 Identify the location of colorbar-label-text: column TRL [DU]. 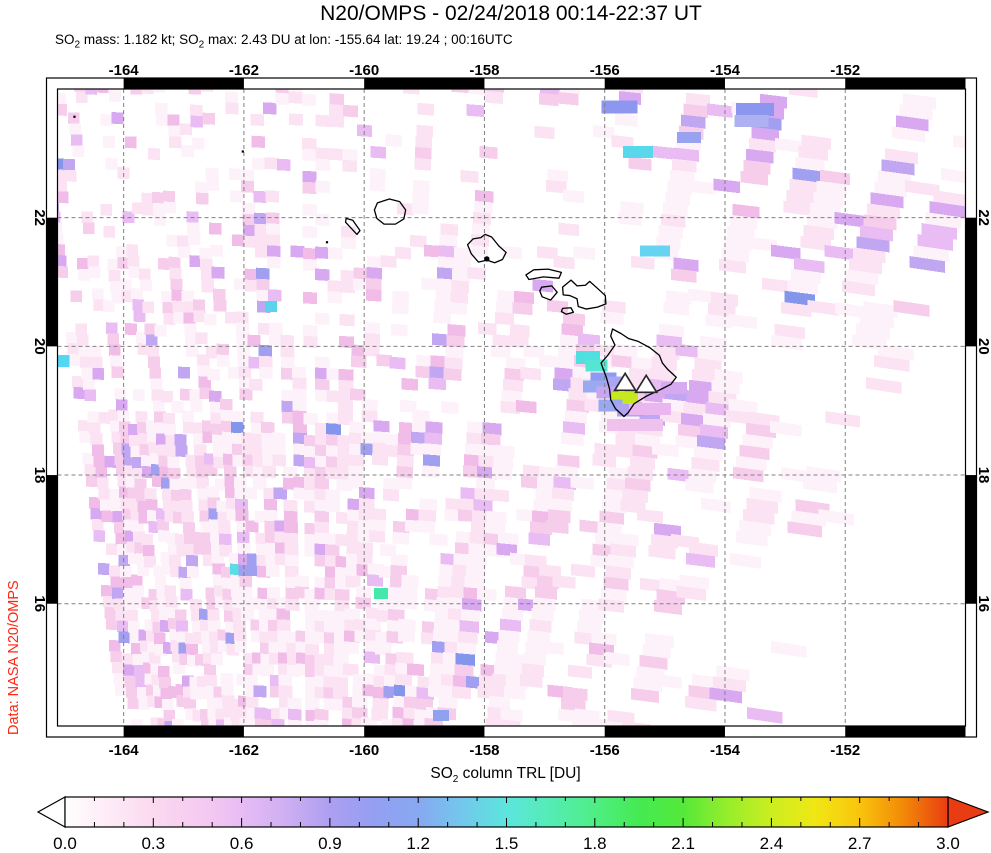
(519, 773).